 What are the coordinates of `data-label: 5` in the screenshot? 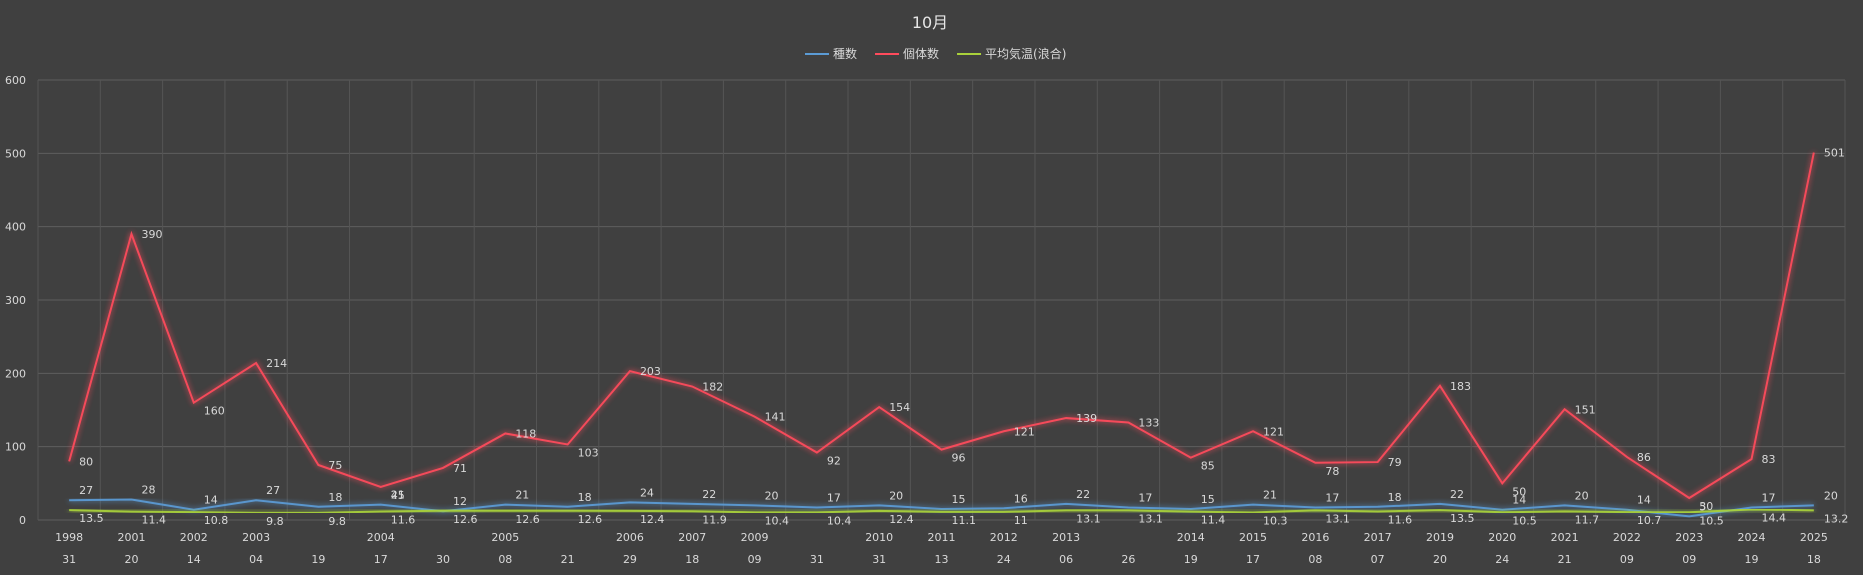 It's located at (1702, 506).